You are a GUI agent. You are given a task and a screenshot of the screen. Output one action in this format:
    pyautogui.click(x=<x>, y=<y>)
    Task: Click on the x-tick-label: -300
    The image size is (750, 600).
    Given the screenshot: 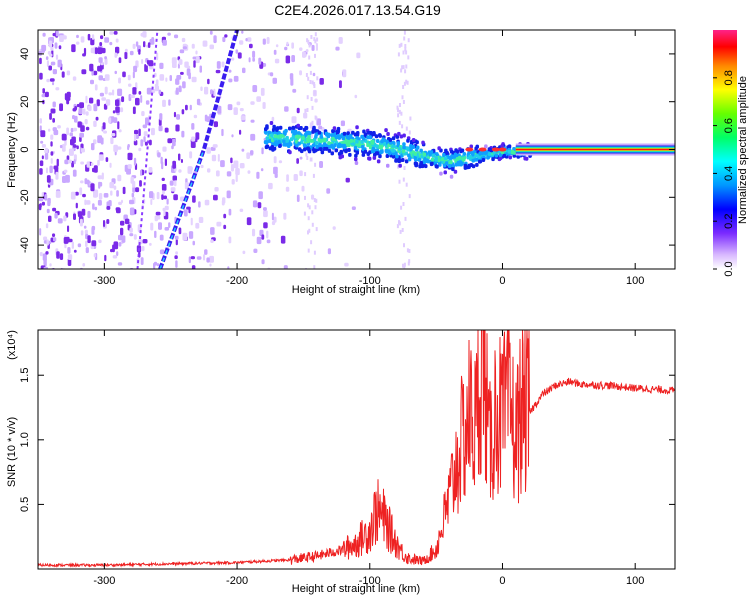 What is the action you would take?
    pyautogui.click(x=104, y=281)
    